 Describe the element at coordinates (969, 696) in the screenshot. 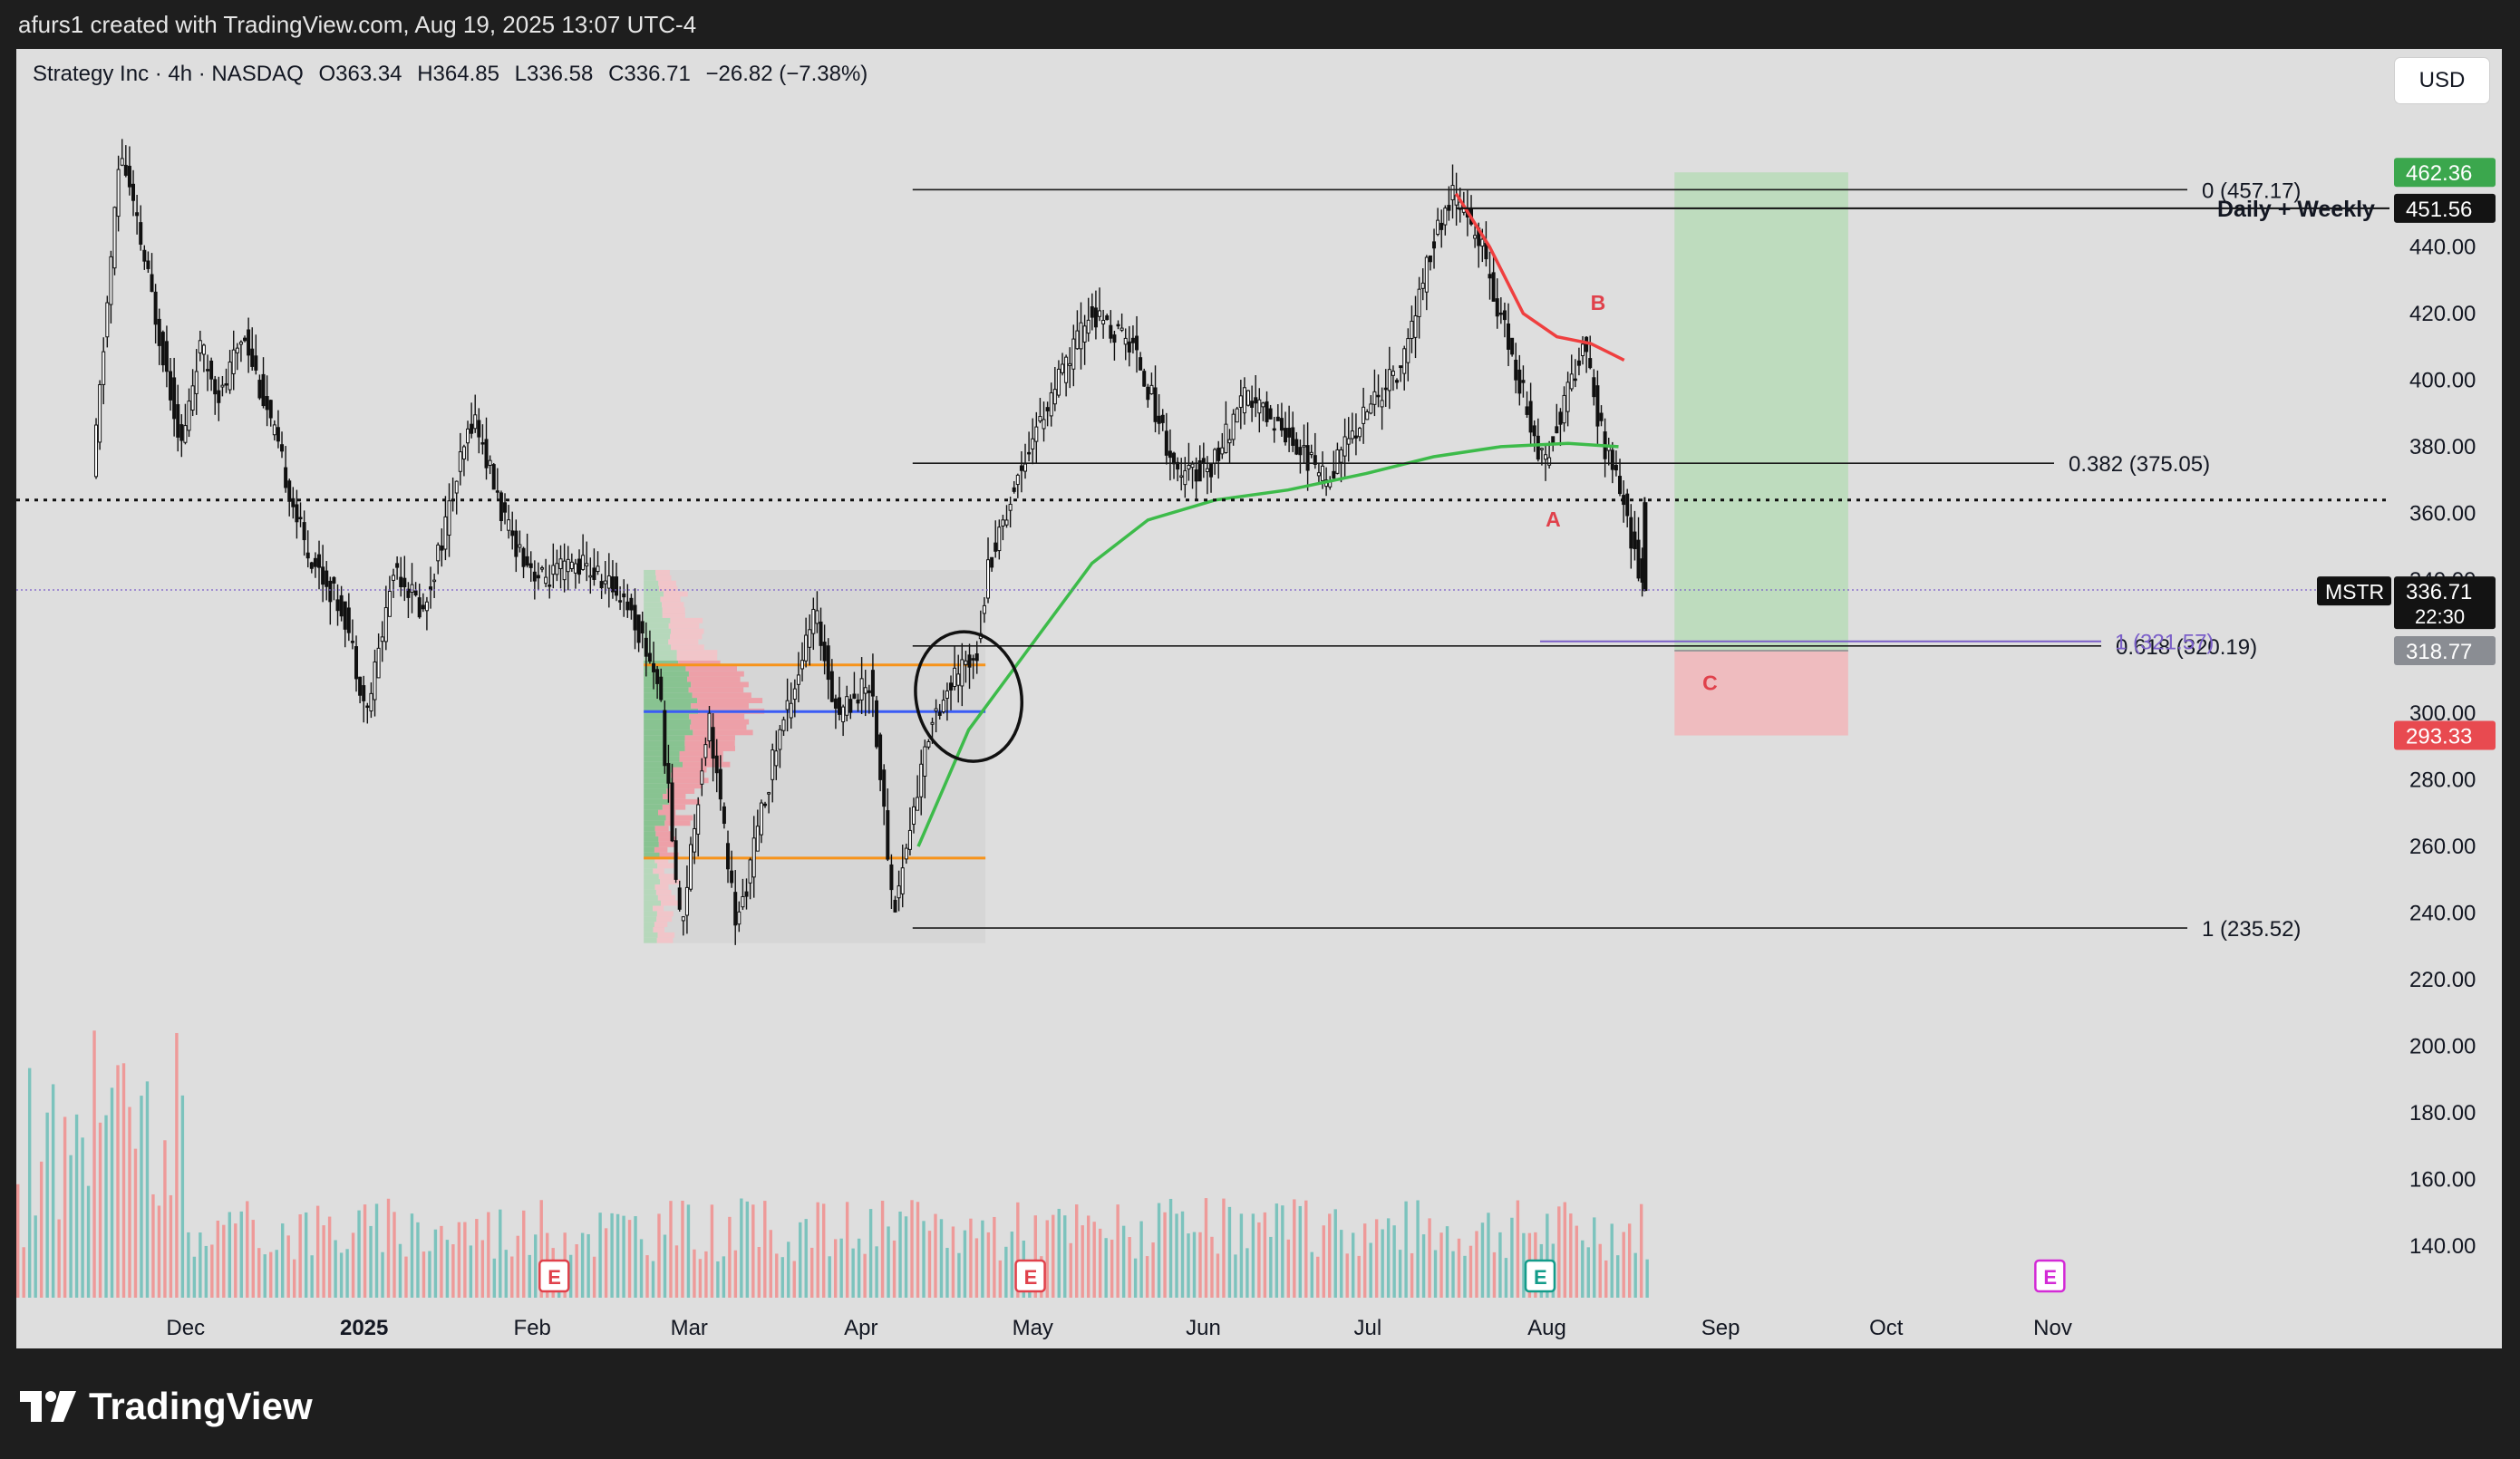

I see `breakout-circle` at that location.